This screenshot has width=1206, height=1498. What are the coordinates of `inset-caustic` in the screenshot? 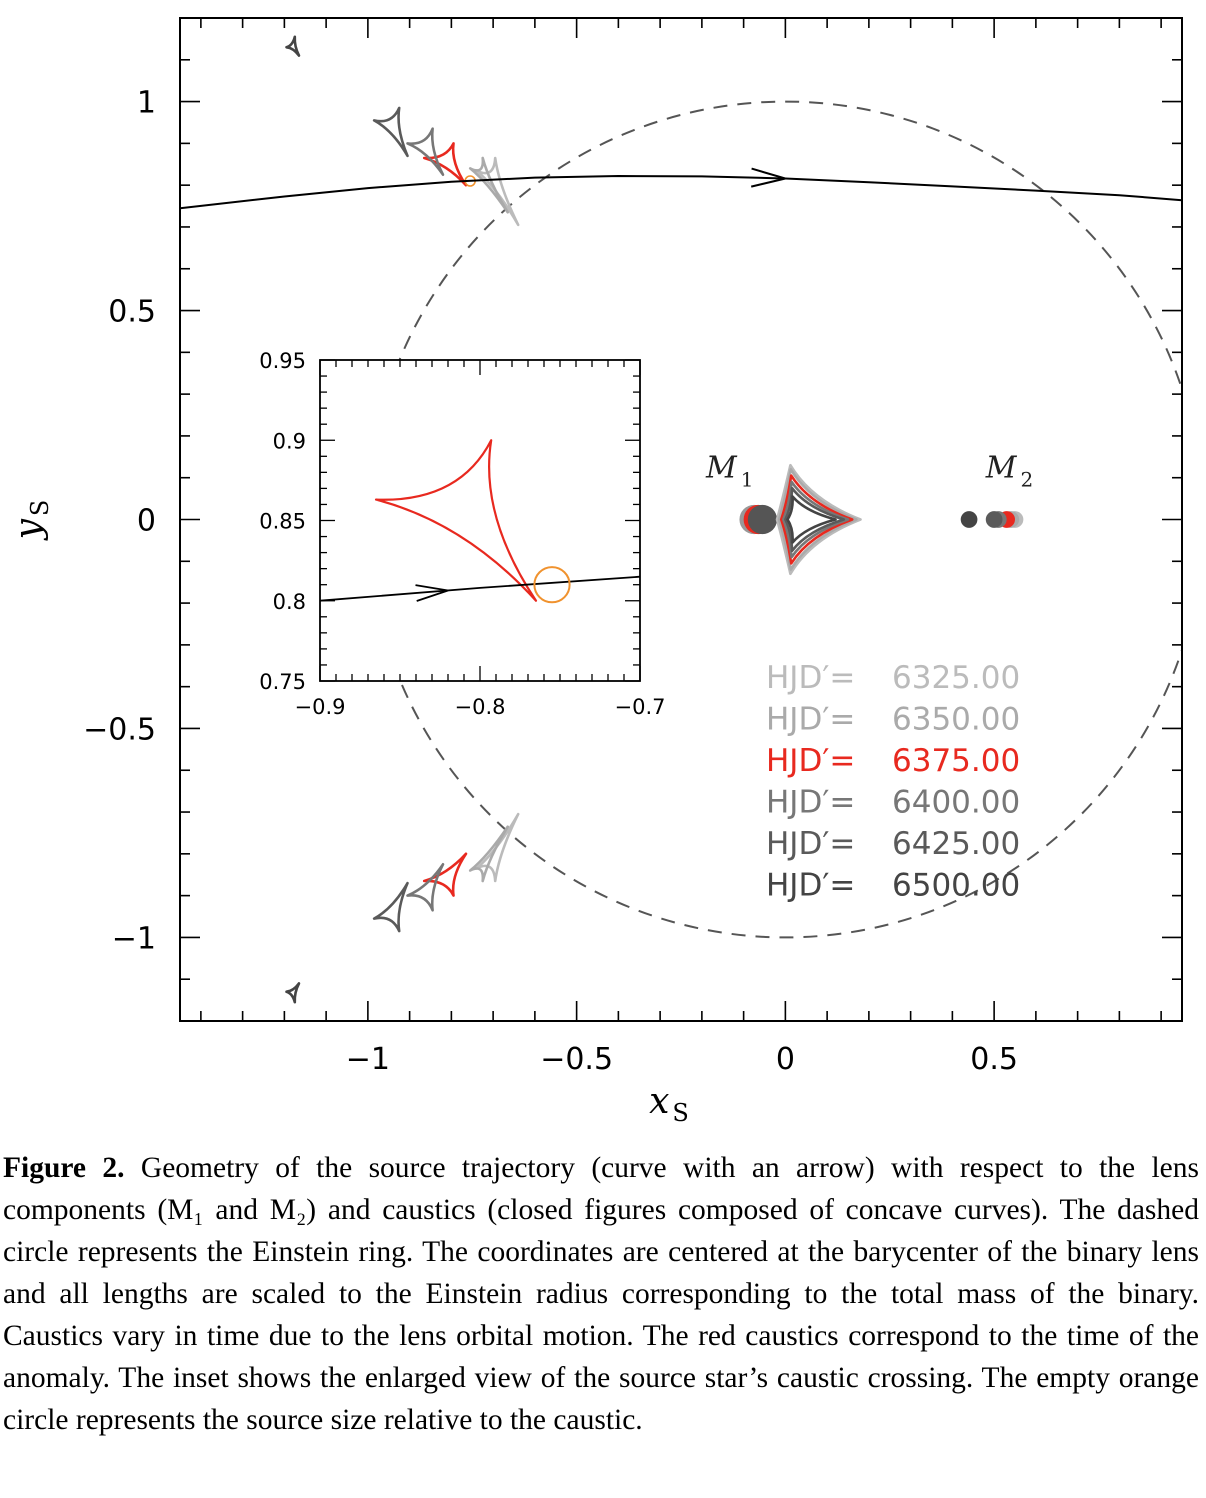 It's located at (456, 520).